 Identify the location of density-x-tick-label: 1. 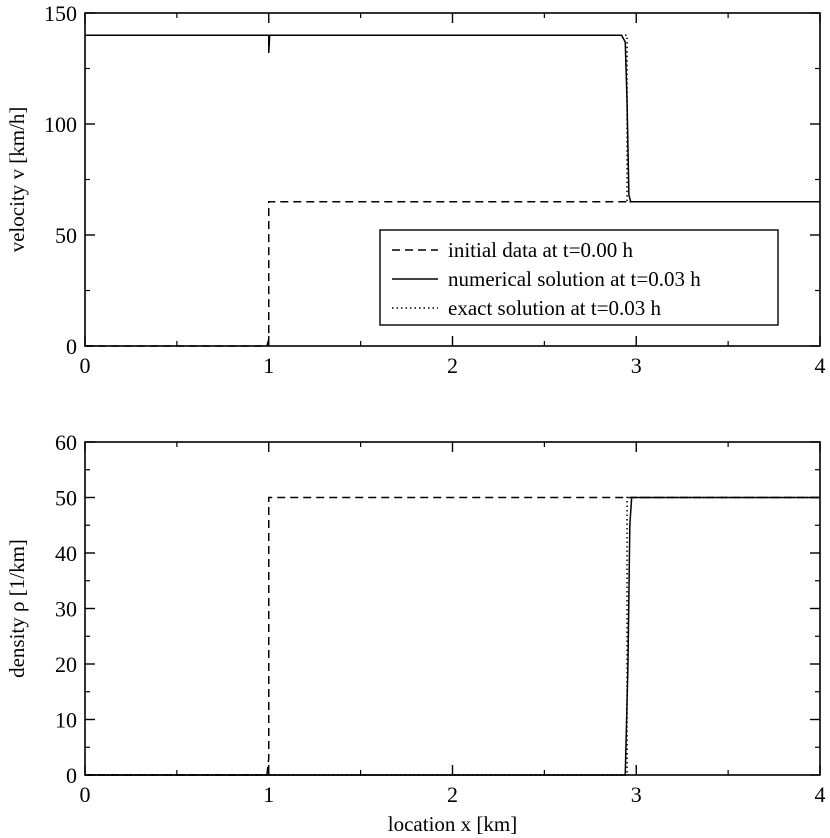
(268, 794).